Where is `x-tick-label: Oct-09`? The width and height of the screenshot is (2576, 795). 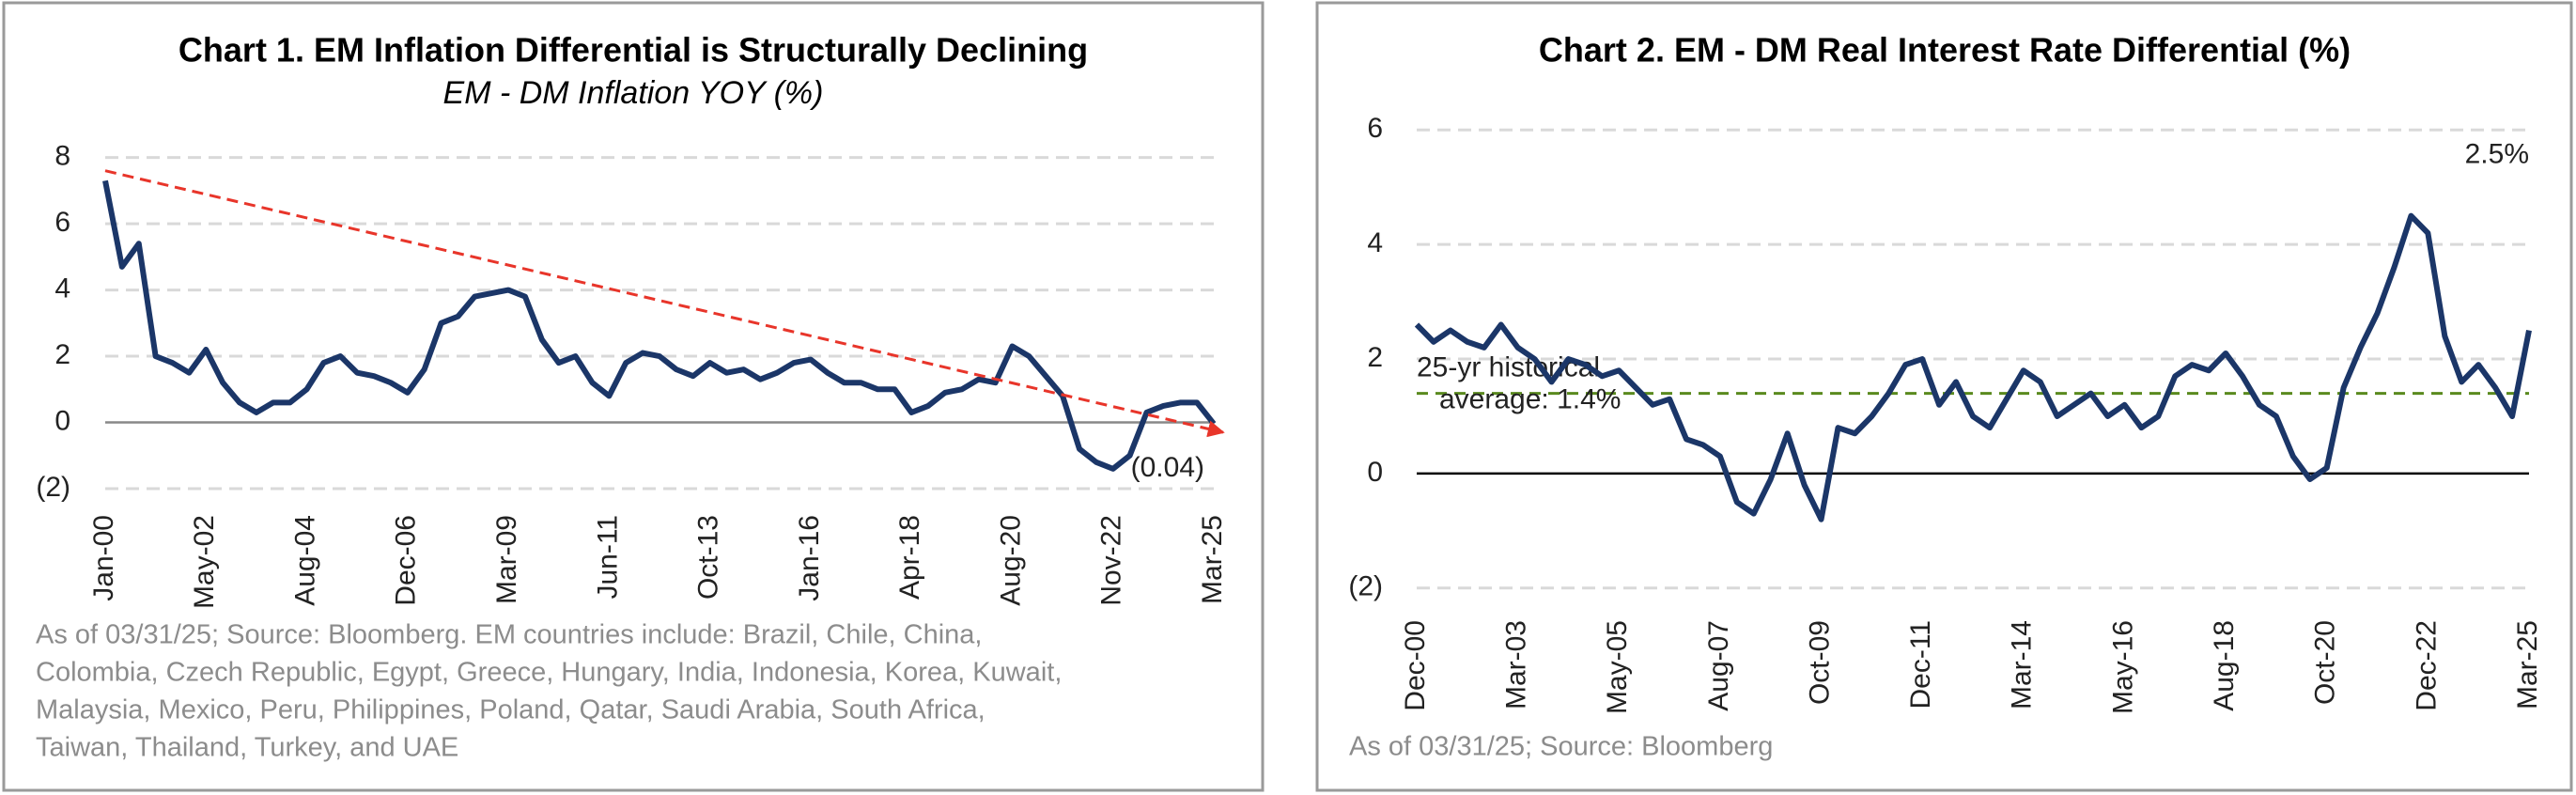
x-tick-label: Oct-09 is located at coordinates (1820, 662).